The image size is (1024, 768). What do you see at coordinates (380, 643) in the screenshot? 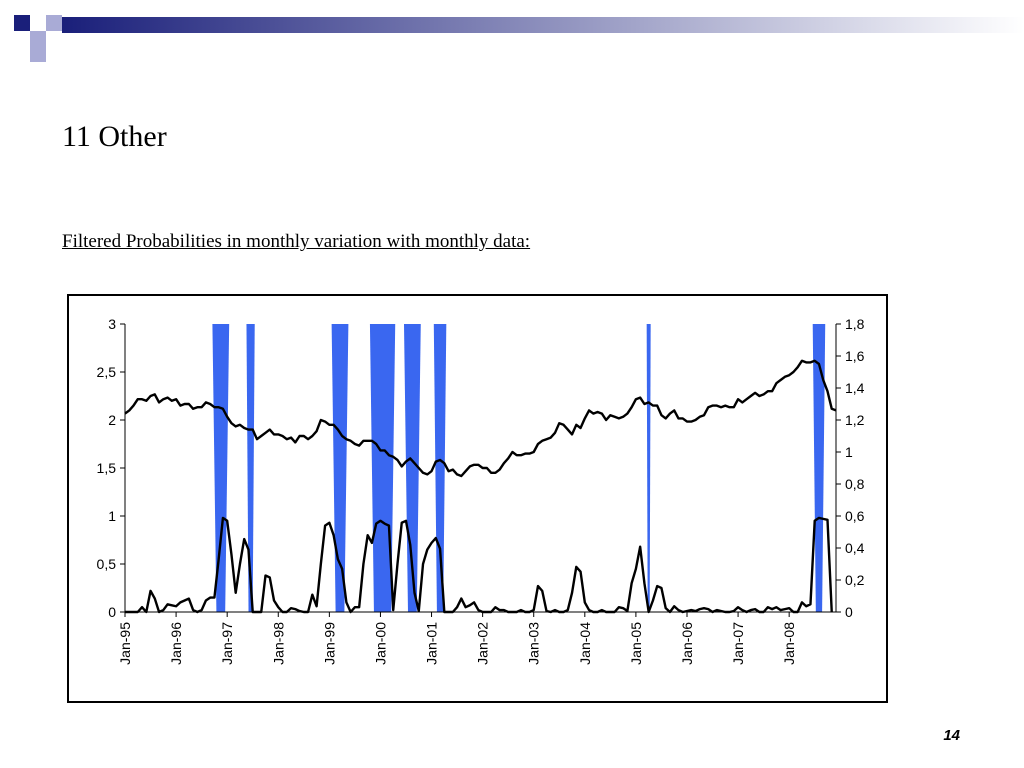
I see `x-axis-tick-label: Jan-00` at bounding box center [380, 643].